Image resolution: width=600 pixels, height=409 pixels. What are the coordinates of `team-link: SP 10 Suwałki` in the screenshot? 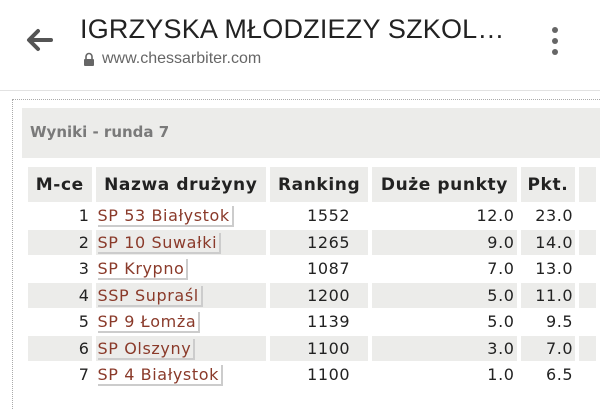 It's located at (159, 243).